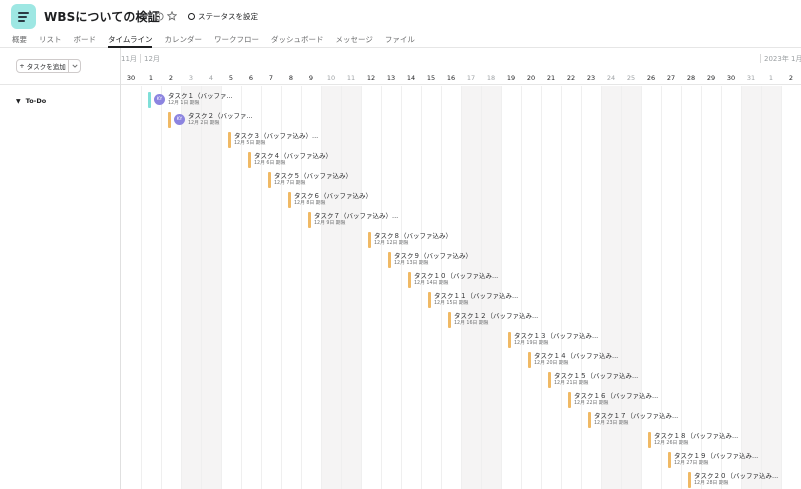 The height and width of the screenshot is (489, 801). Describe the element at coordinates (172, 16) in the screenshot. I see `star-icon` at that location.